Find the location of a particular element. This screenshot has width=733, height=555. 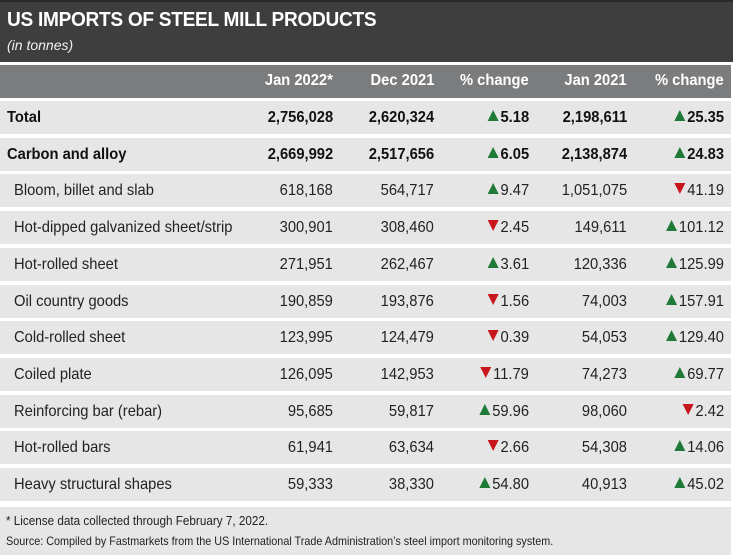

column-header-pct-change-mom: % change is located at coordinates (494, 80).